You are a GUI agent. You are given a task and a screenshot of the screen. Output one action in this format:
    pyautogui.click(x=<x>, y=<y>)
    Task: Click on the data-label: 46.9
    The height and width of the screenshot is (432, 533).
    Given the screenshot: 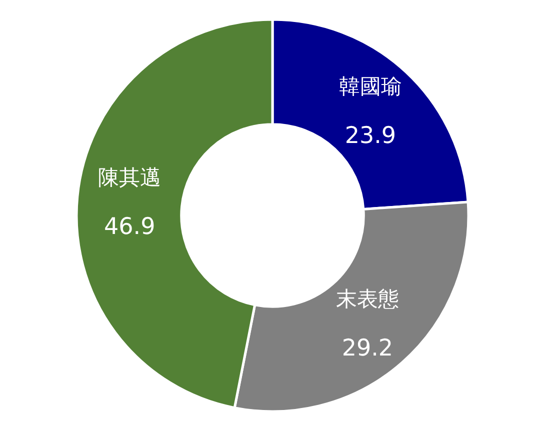 What is the action you would take?
    pyautogui.click(x=130, y=227)
    